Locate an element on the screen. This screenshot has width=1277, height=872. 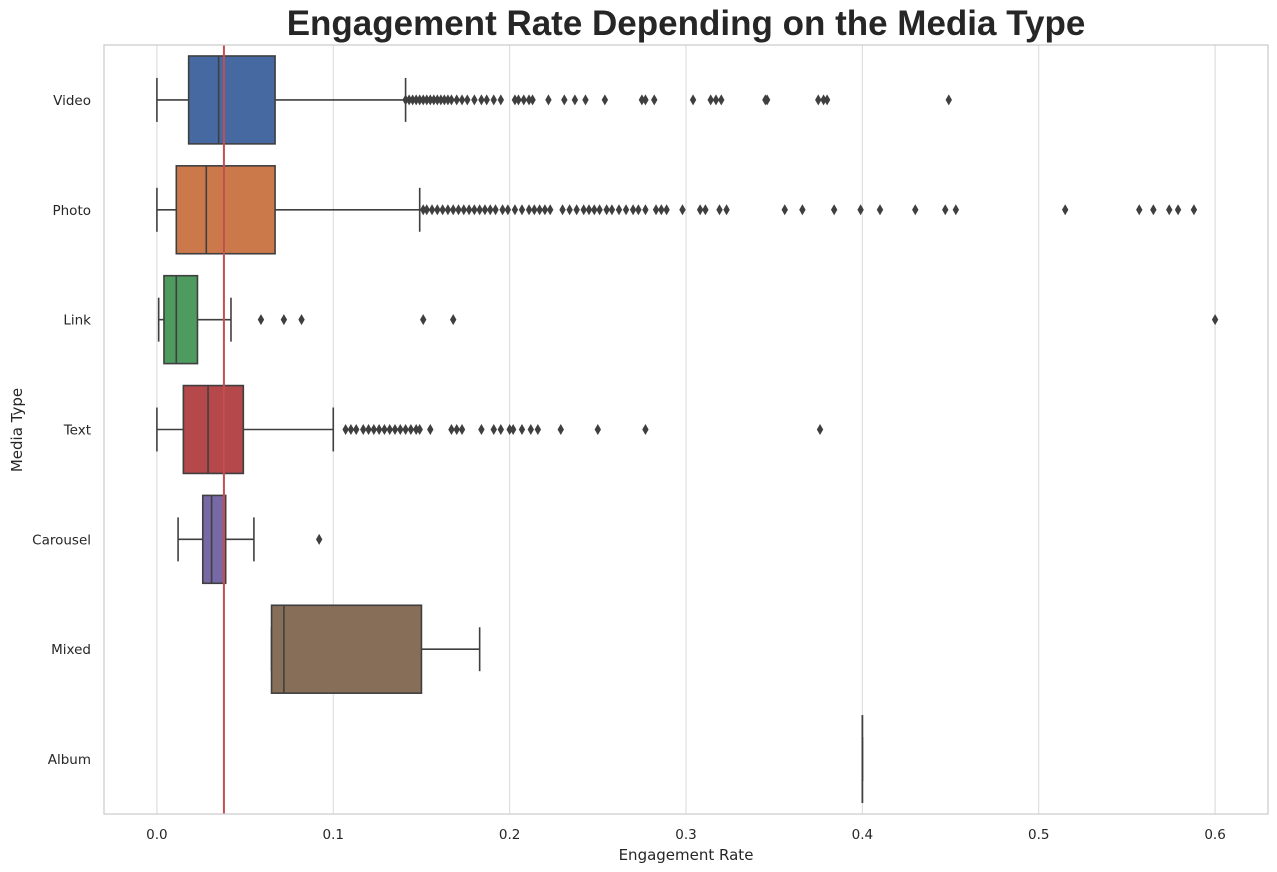
y-tick-label: Text is located at coordinates (77, 431).